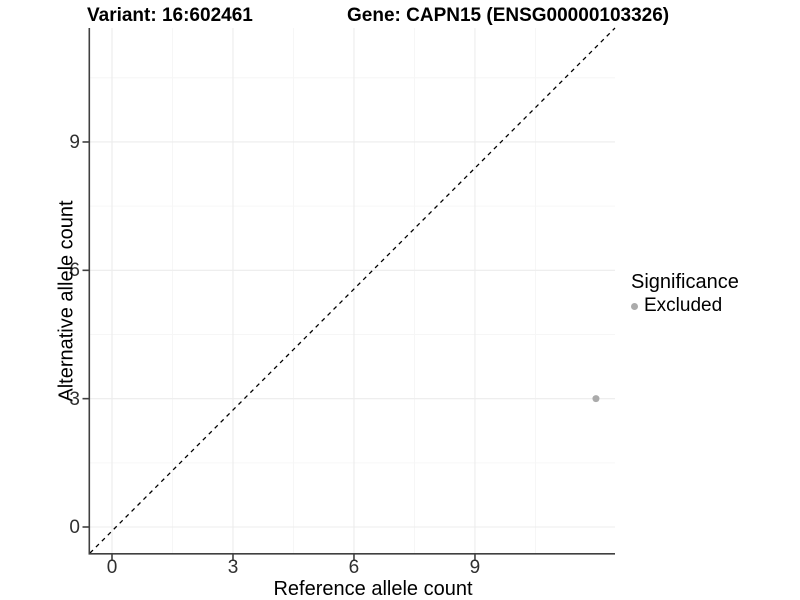  I want to click on legend: Significance Excluded, so click(685, 294).